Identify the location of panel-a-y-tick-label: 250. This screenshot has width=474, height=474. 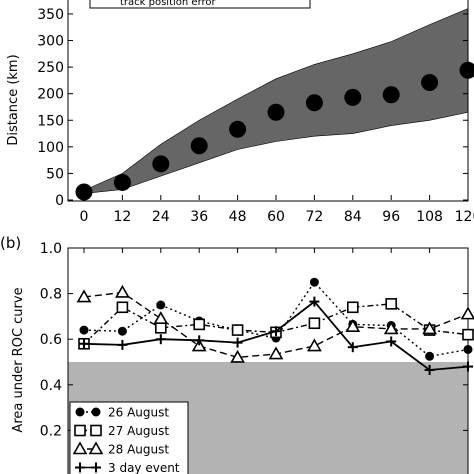
(50, 68).